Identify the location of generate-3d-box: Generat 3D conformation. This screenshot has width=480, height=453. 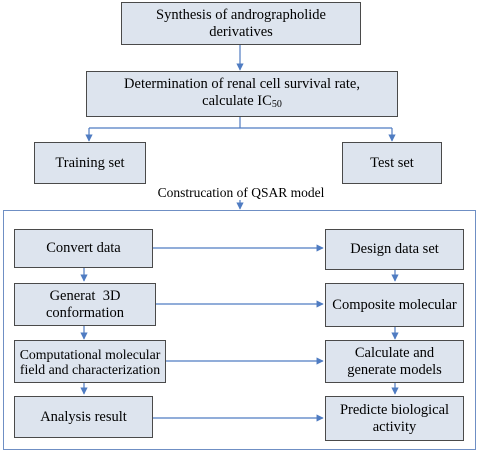
(85, 304).